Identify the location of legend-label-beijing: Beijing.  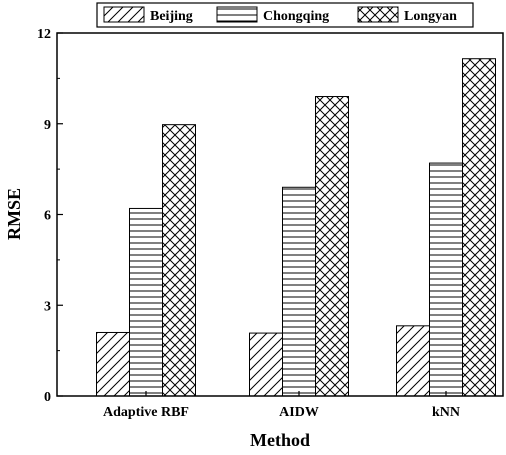
(171, 16).